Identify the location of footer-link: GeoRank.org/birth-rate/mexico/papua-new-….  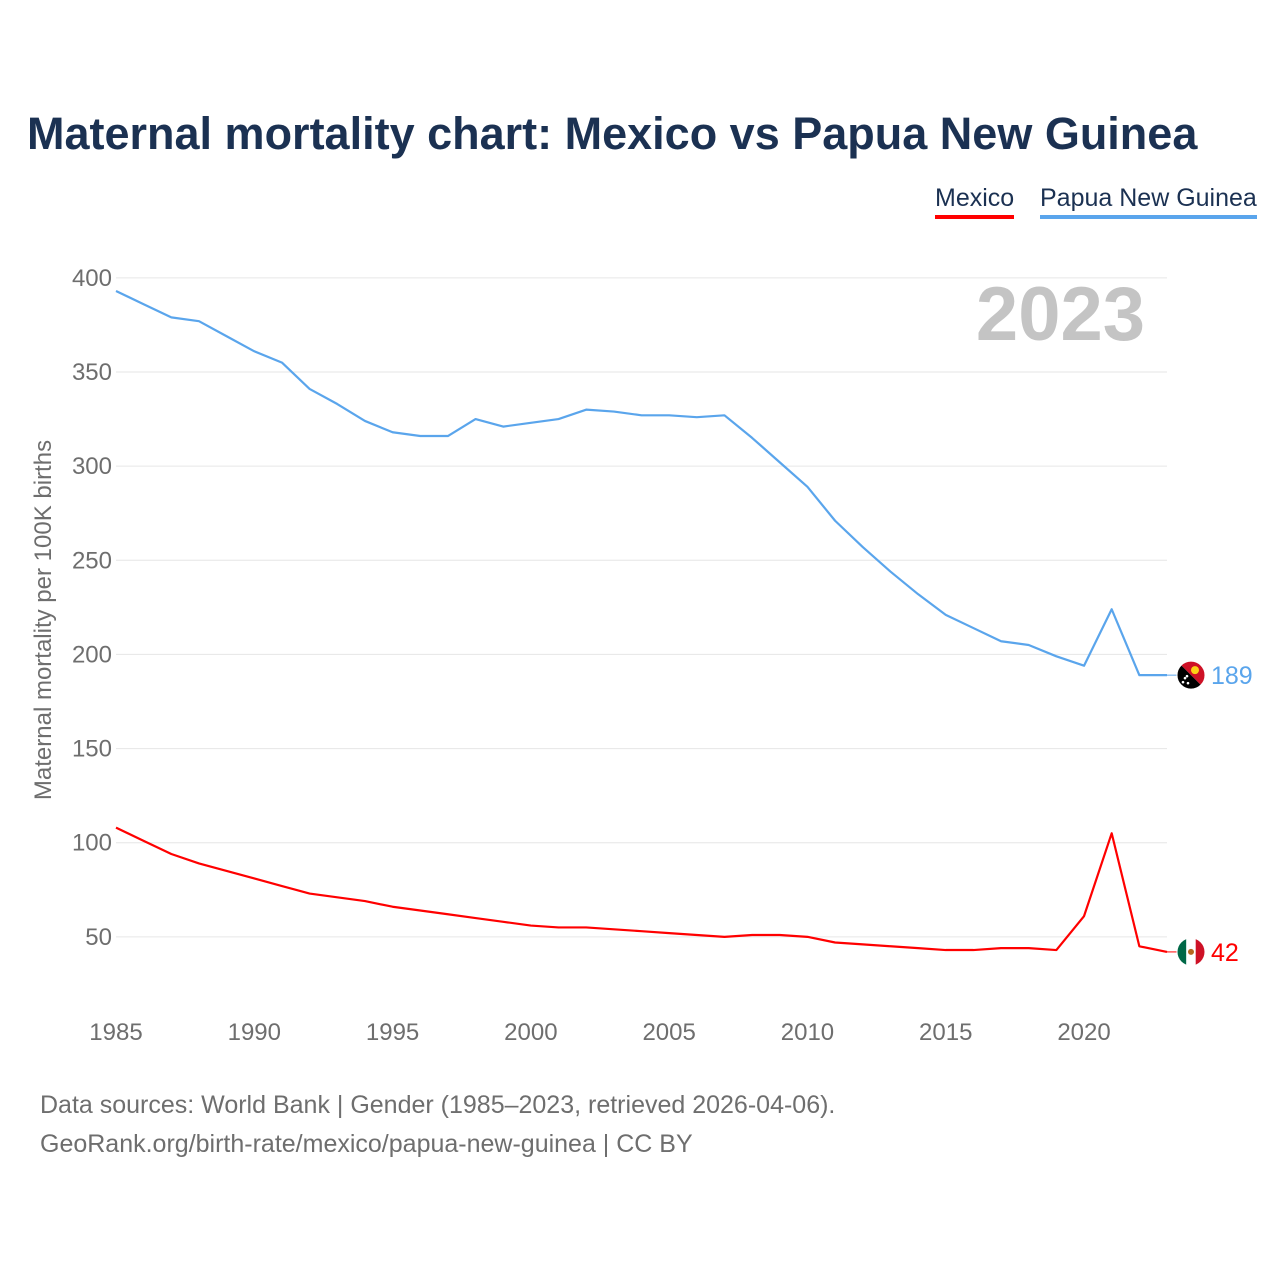
(366, 1144).